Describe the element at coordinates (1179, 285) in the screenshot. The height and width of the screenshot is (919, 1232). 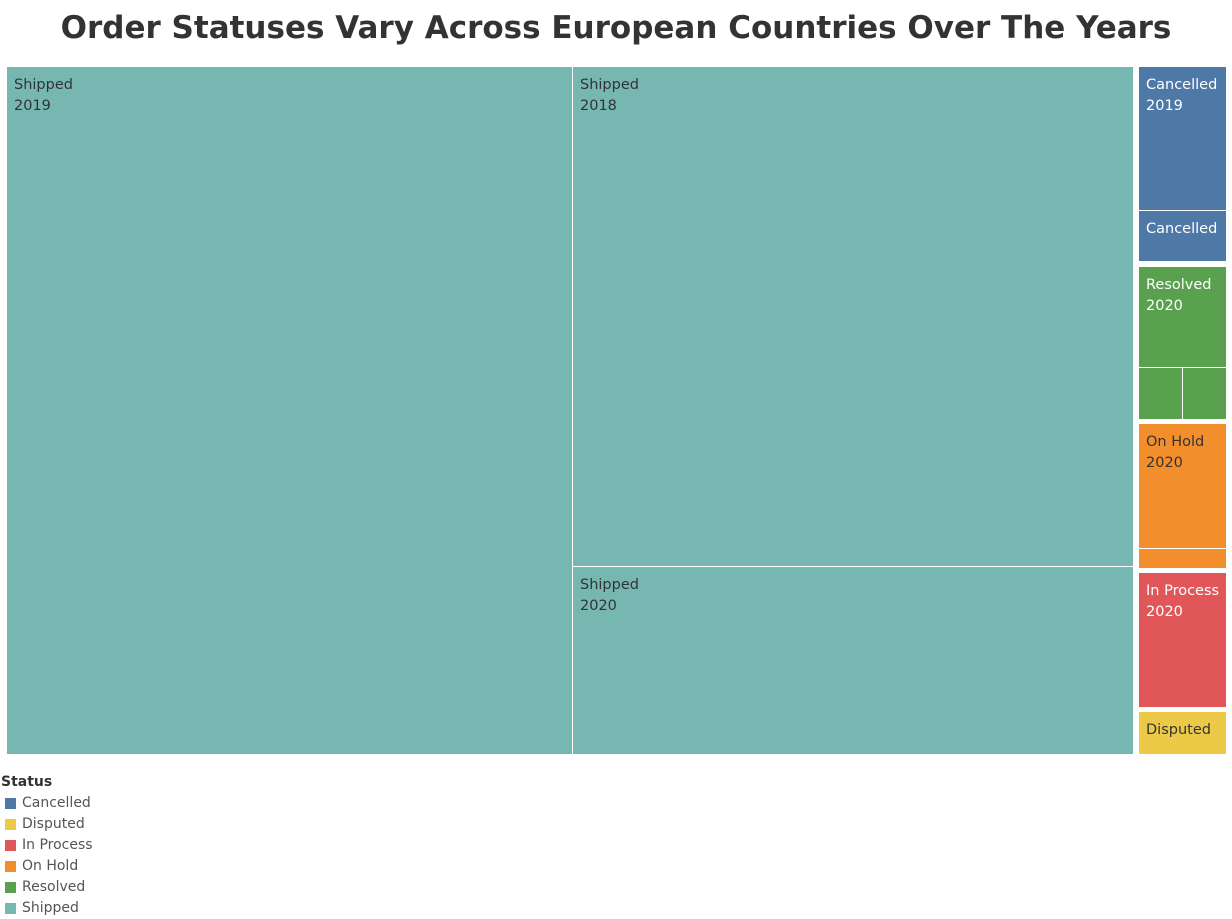
I see `tile-status-label: Resolved` at that location.